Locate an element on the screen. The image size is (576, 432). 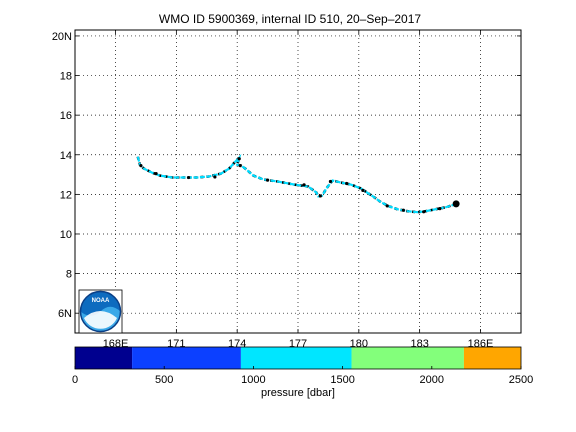
colorbar-tick-label: 500 is located at coordinates (164, 380).